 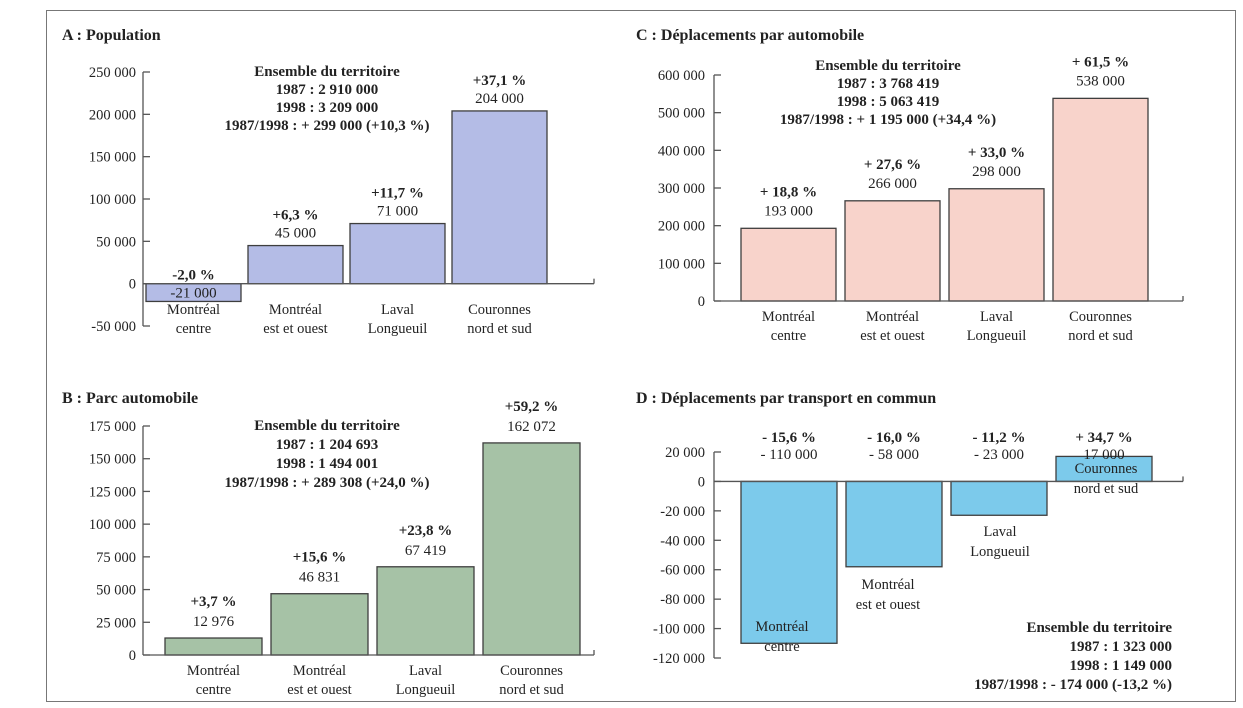 I want to click on summary-line: 1998 : 1 494 001, so click(x=327, y=464).